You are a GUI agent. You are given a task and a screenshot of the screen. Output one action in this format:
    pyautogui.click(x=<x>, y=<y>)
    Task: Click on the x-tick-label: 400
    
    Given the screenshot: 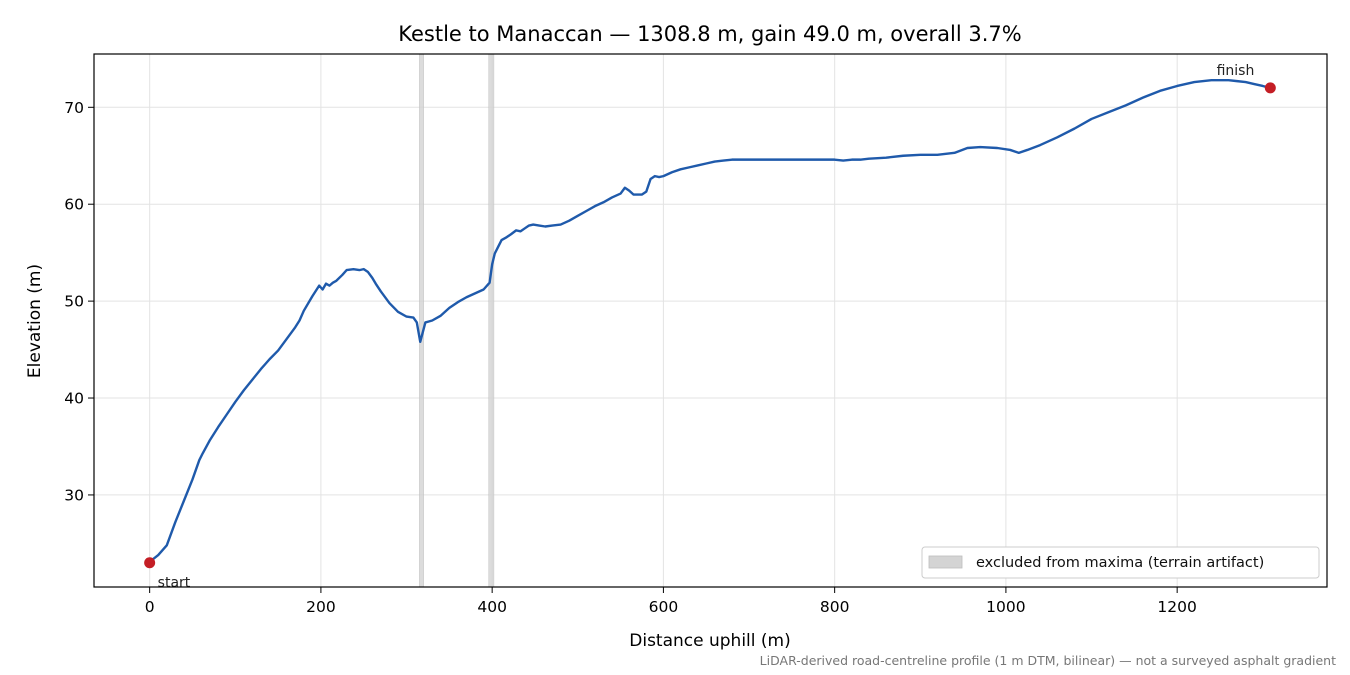 What is the action you would take?
    pyautogui.click(x=492, y=607)
    